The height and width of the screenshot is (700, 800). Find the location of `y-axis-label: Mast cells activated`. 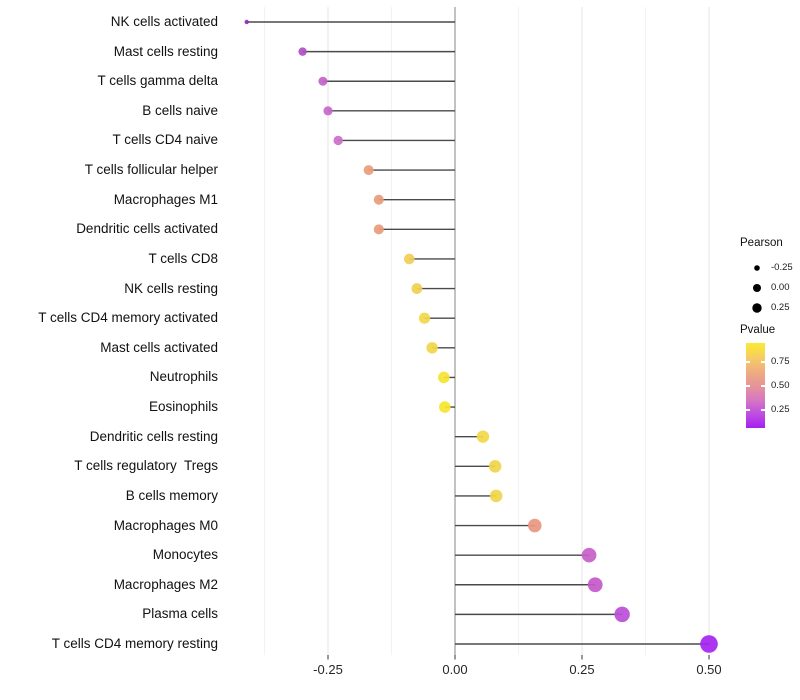

y-axis-label: Mast cells activated is located at coordinates (159, 347).